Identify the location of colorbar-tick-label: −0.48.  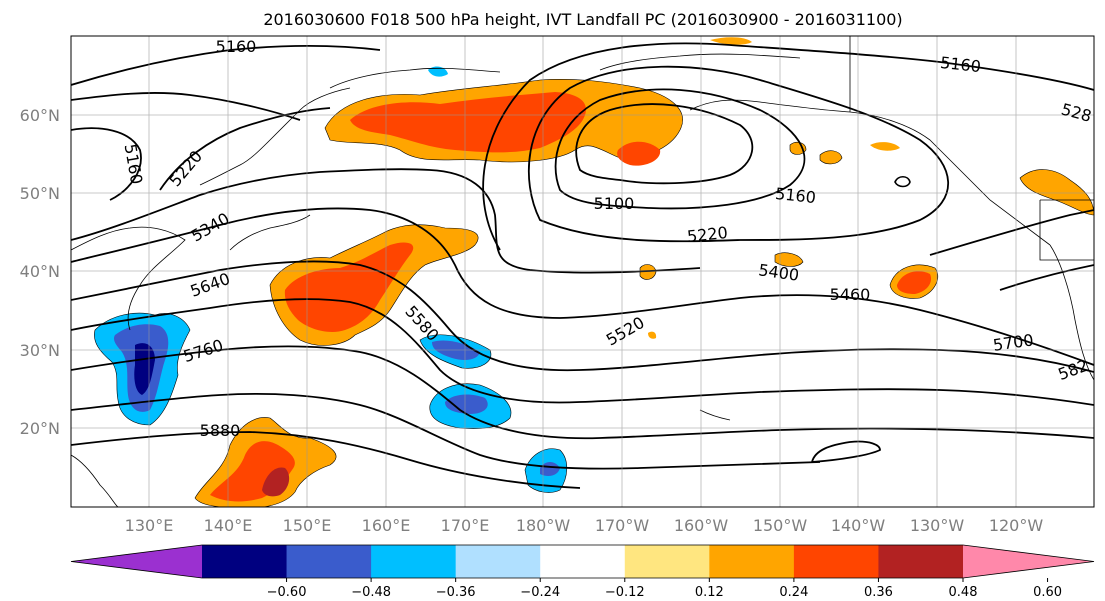
(371, 592).